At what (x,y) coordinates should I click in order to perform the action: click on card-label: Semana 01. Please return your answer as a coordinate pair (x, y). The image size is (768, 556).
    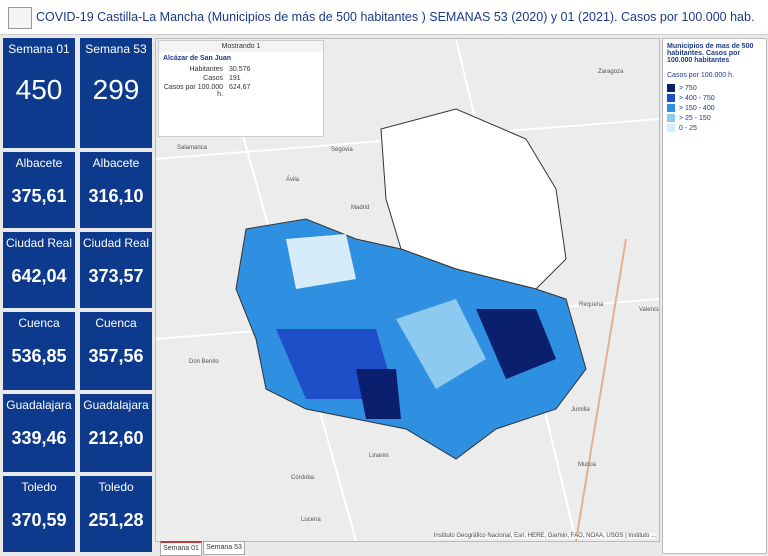
    Looking at the image, I should click on (39, 49).